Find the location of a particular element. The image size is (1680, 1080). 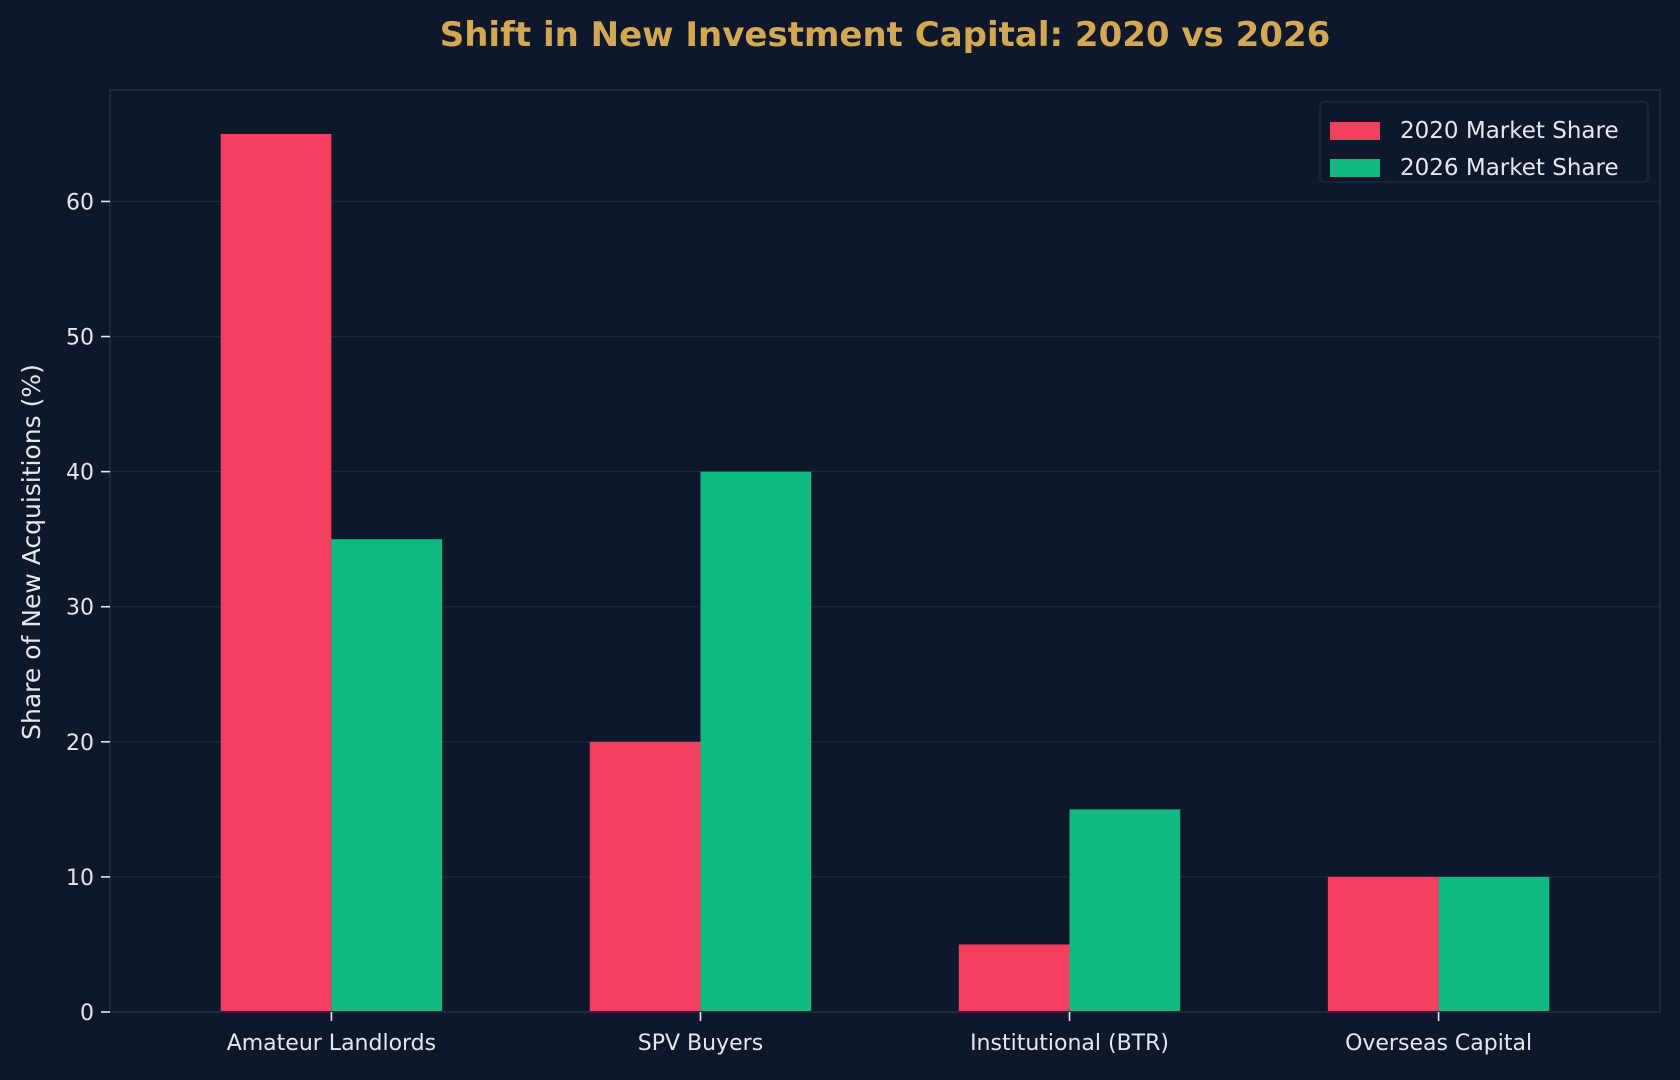

bar-institutional-btr--series-1 is located at coordinates (1014, 978).